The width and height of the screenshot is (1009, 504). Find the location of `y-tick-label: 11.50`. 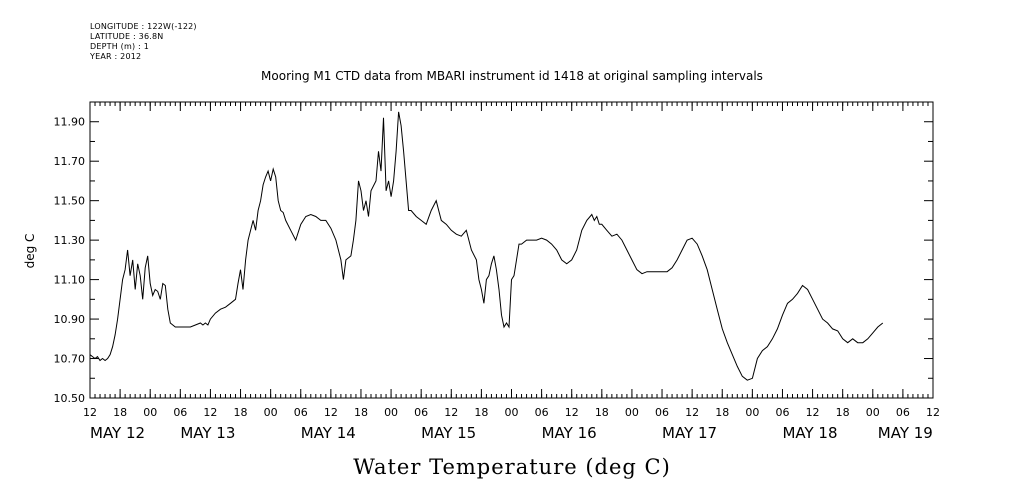

y-tick-label: 11.50 is located at coordinates (70, 201).